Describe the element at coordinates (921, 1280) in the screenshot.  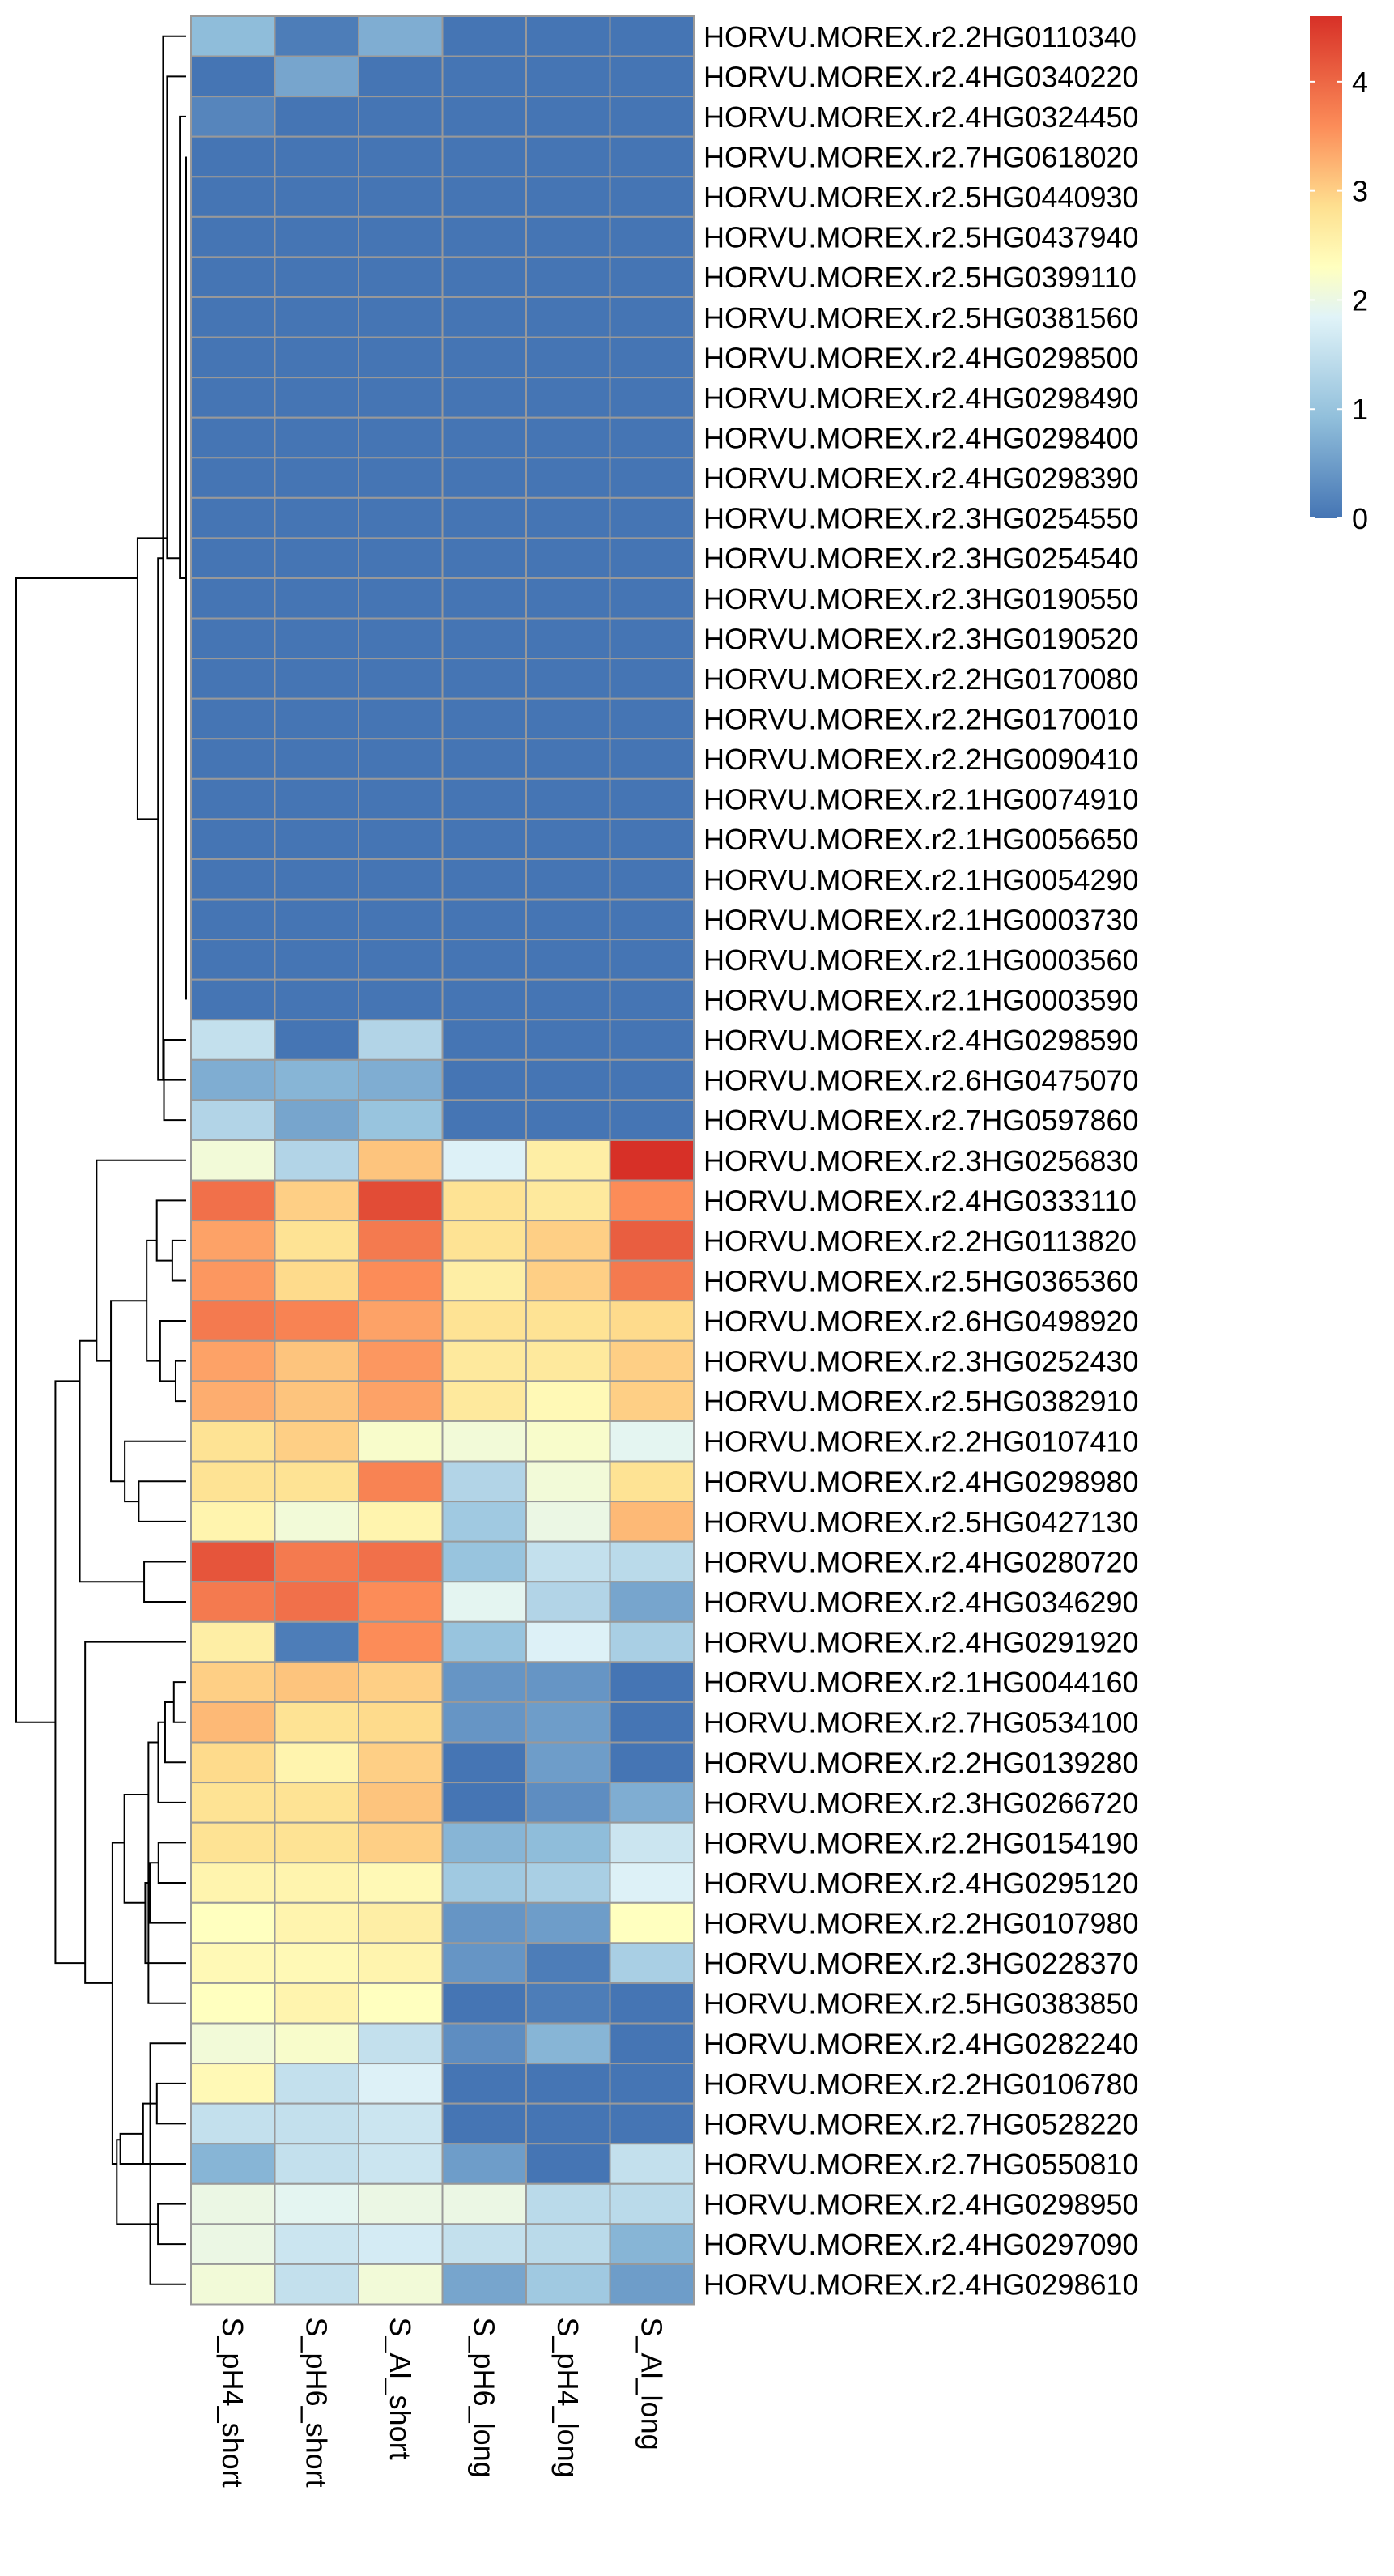
I see `row-label: HORVU.MOREX.r2.5HG0365360` at that location.